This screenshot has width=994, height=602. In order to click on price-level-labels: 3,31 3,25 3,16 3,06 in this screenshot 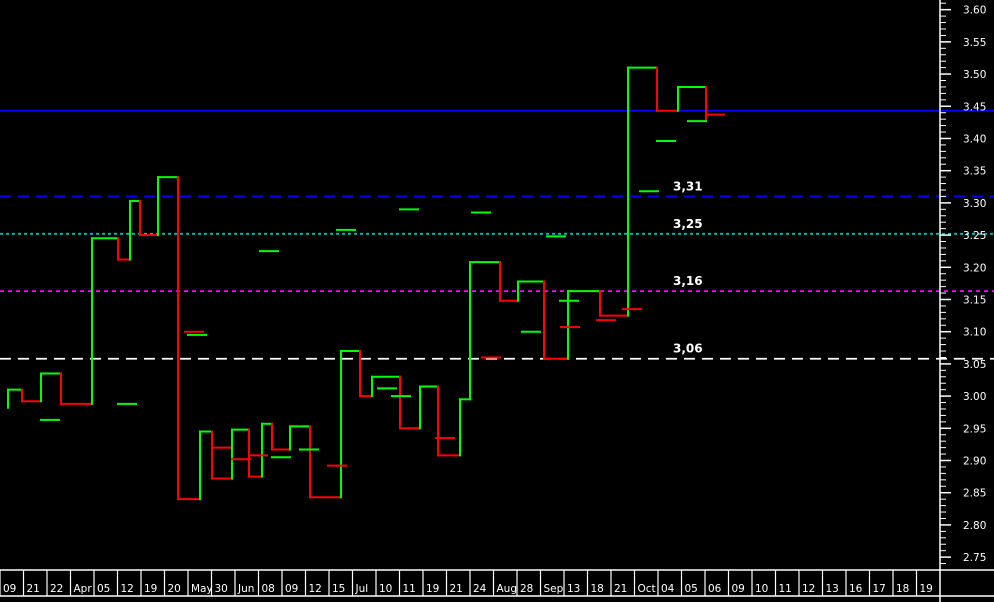, I will do `click(688, 267)`.